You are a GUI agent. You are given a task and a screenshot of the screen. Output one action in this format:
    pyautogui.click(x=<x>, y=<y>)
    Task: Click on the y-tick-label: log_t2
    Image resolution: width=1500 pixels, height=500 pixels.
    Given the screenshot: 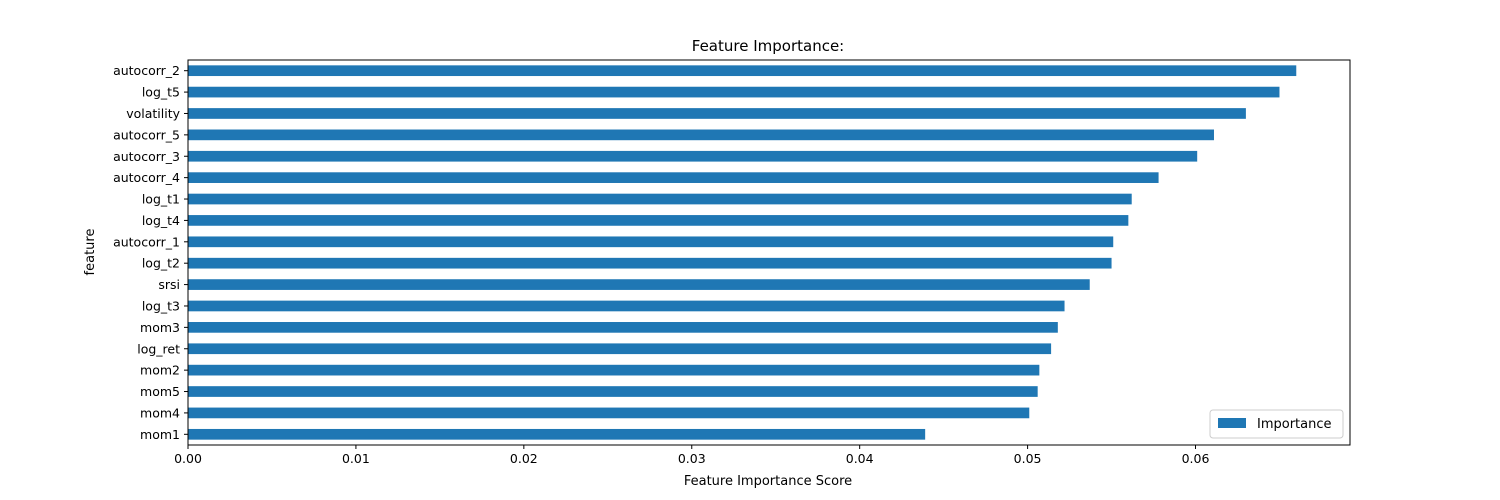 What is the action you would take?
    pyautogui.click(x=161, y=263)
    